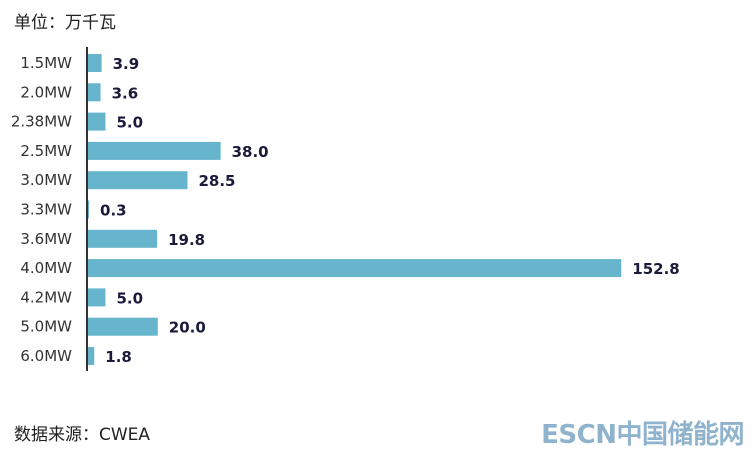 The image size is (752, 451). What do you see at coordinates (65, 23) in the screenshot?
I see `unit-label: 单位：万千瓦` at bounding box center [65, 23].